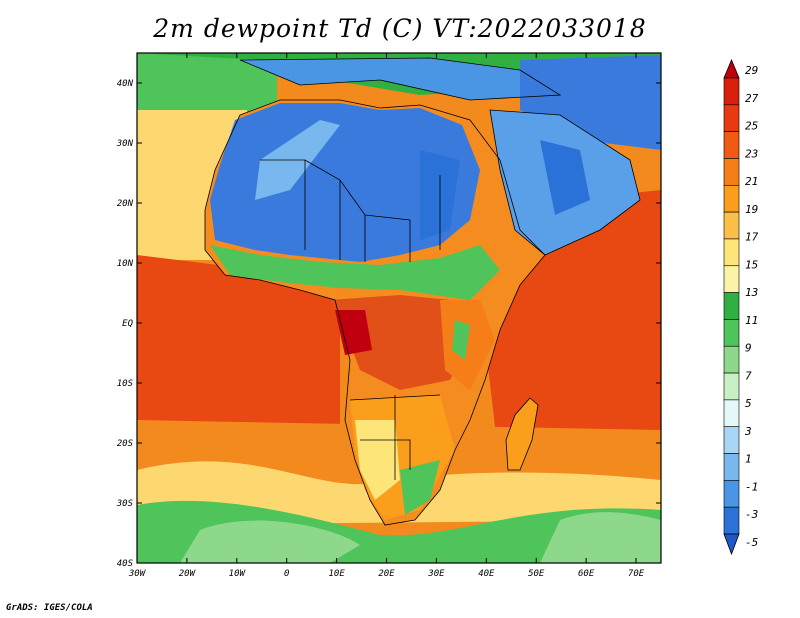 The height and width of the screenshot is (618, 800). What do you see at coordinates (286, 574) in the screenshot?
I see `lon-label: 0` at bounding box center [286, 574].